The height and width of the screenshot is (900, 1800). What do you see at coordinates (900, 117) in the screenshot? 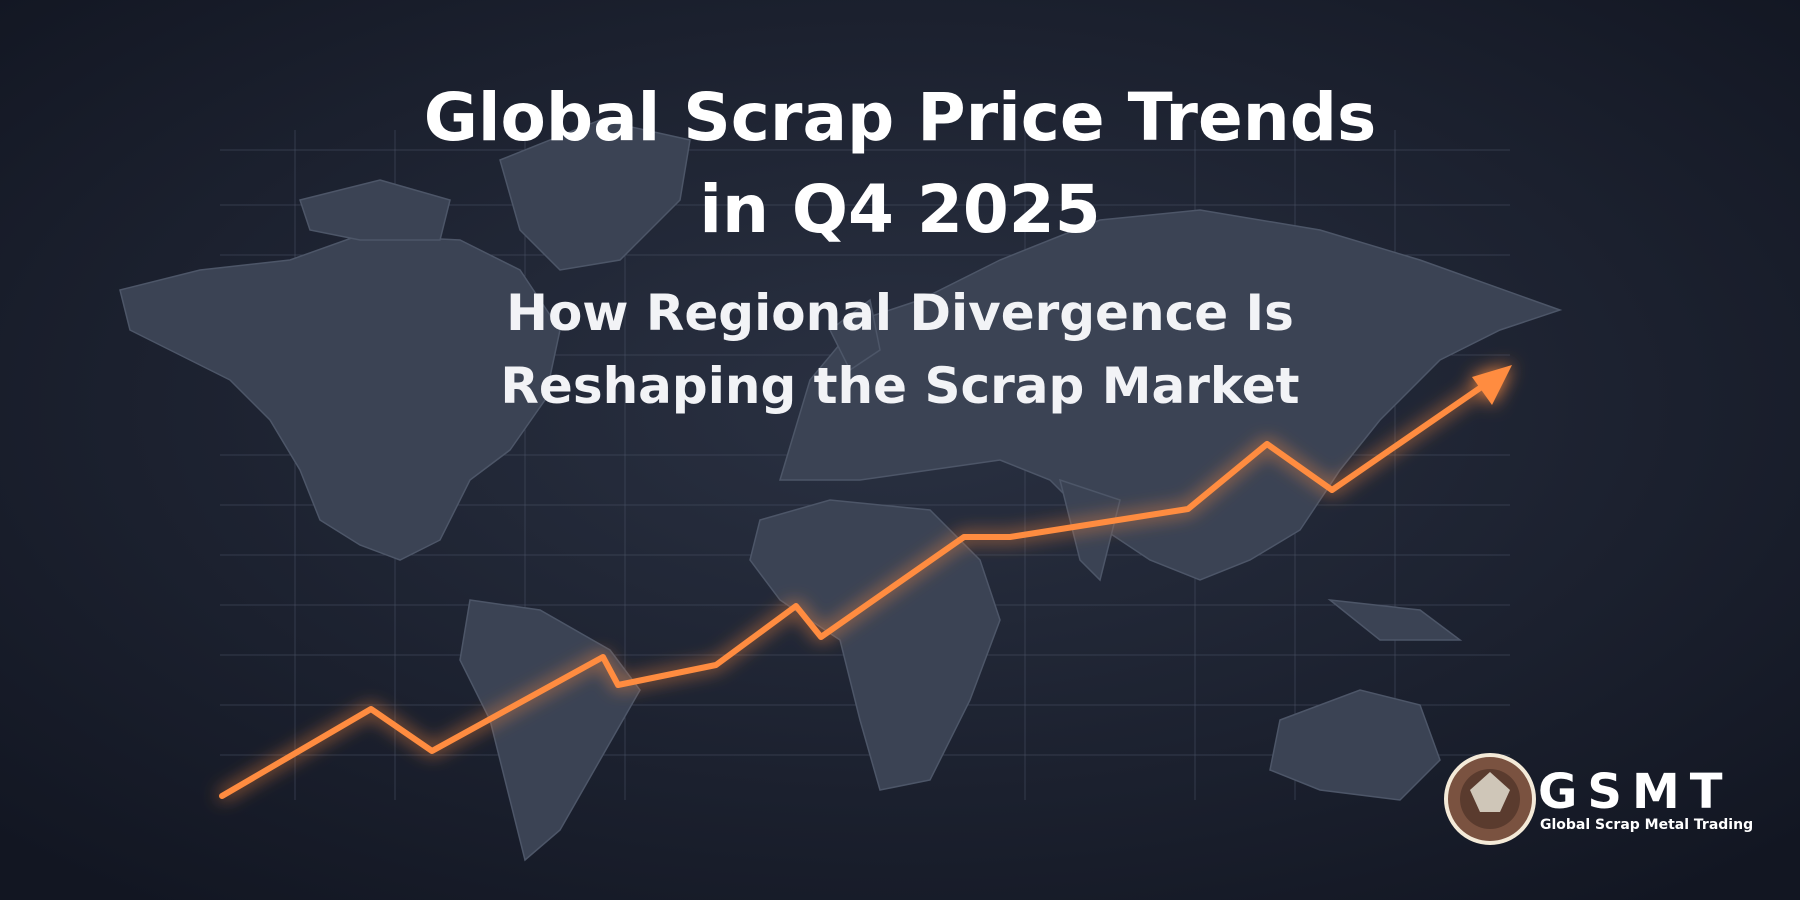
I see `title: Global Scrap Price Trends` at bounding box center [900, 117].